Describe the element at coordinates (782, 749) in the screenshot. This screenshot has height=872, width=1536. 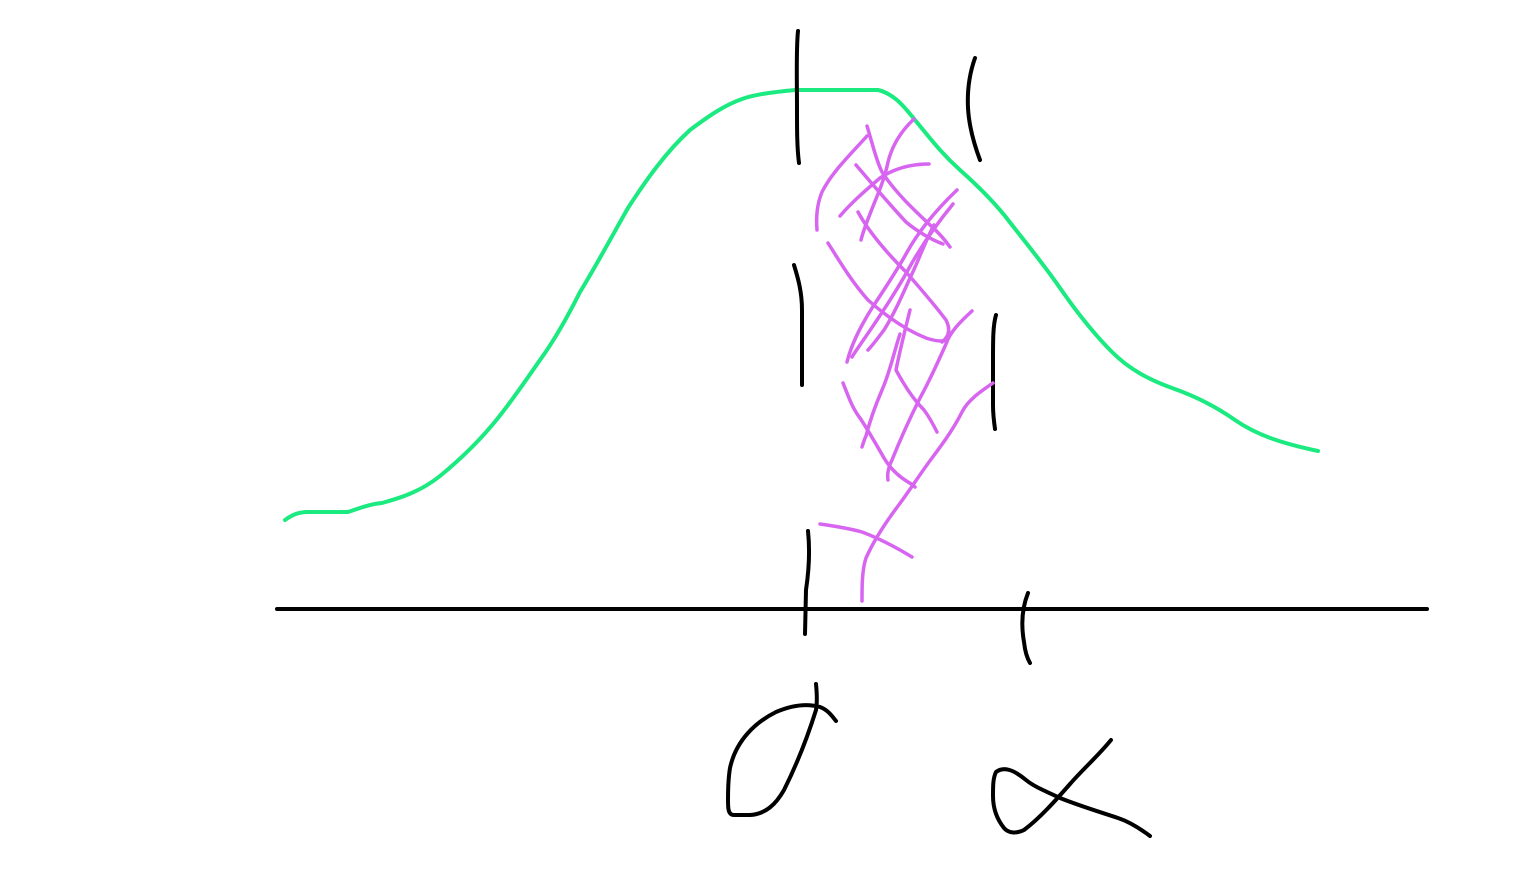
I see `greek-symbol-label-left` at that location.